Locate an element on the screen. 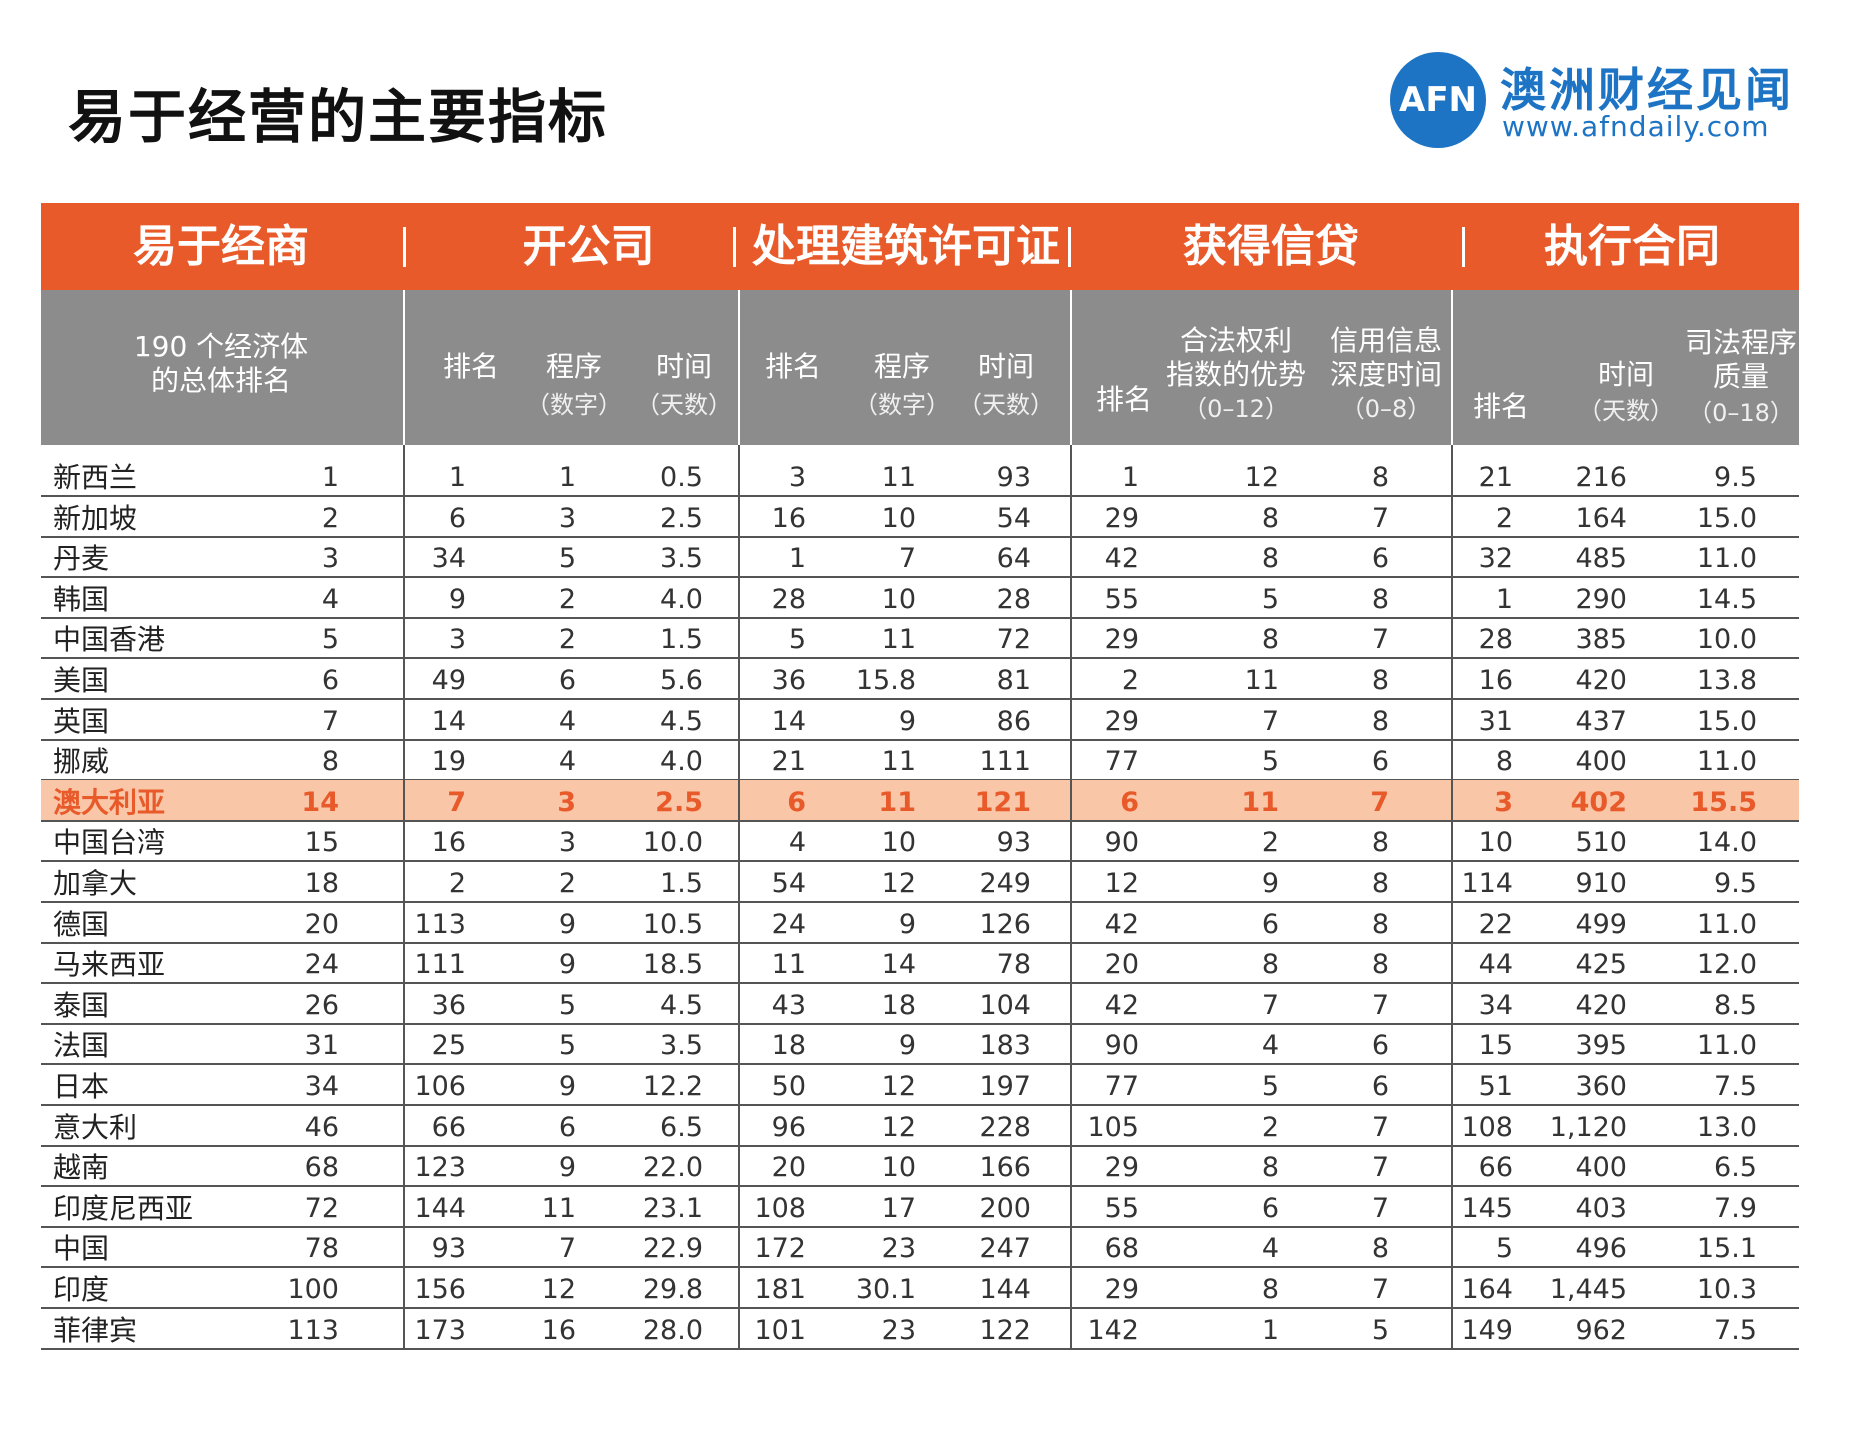 The height and width of the screenshot is (1439, 1875). credit-info-depth-cell: 7 is located at coordinates (1380, 1127).